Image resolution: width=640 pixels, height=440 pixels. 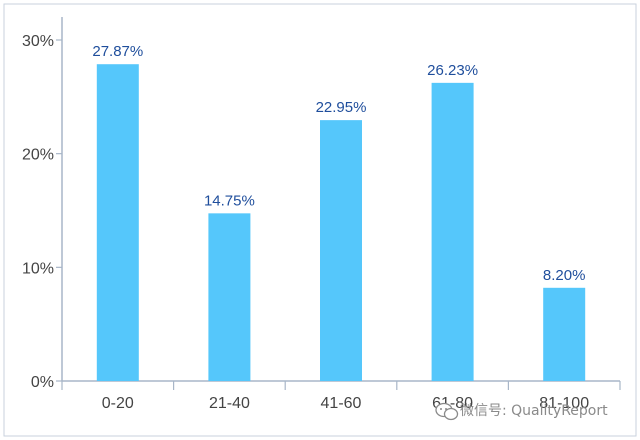 I want to click on y-tick-labels: 0% 10% 20% 30%, so click(x=38, y=212).